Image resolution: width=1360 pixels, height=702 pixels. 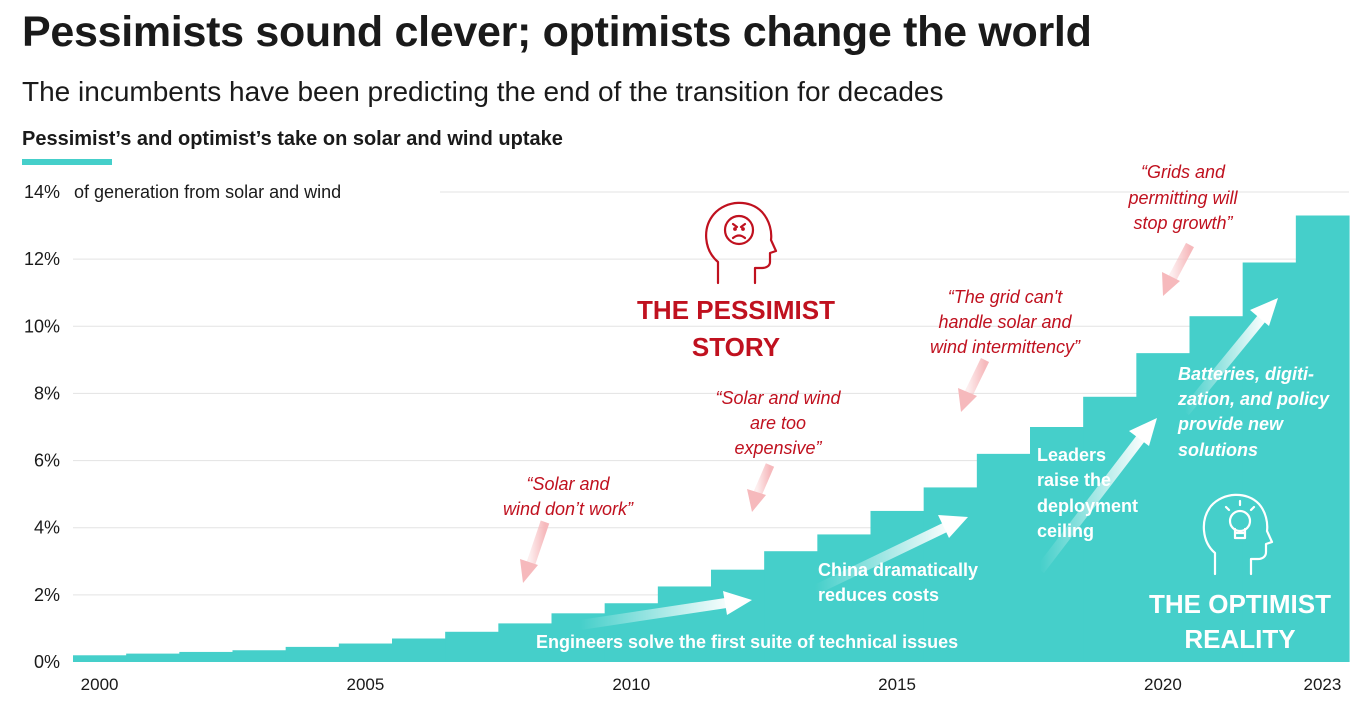 I want to click on y-unit-label: of generation from solar and wind, so click(x=207, y=192).